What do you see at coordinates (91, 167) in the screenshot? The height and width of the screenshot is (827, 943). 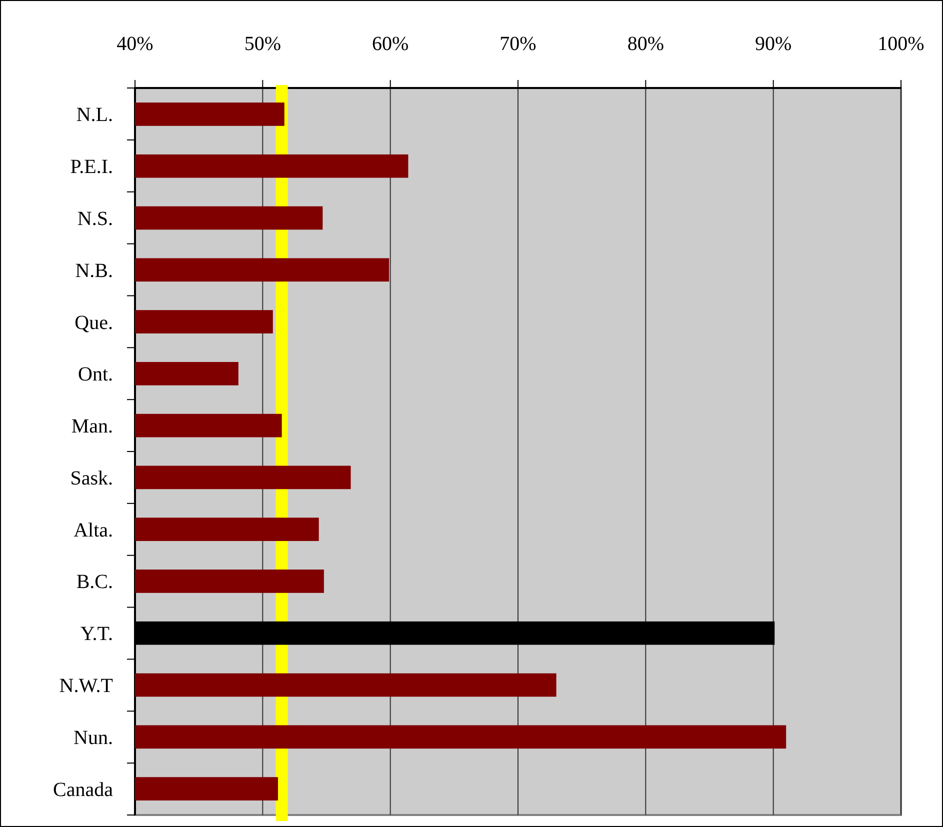 I see `y-tick-label: P.E.I.` at bounding box center [91, 167].